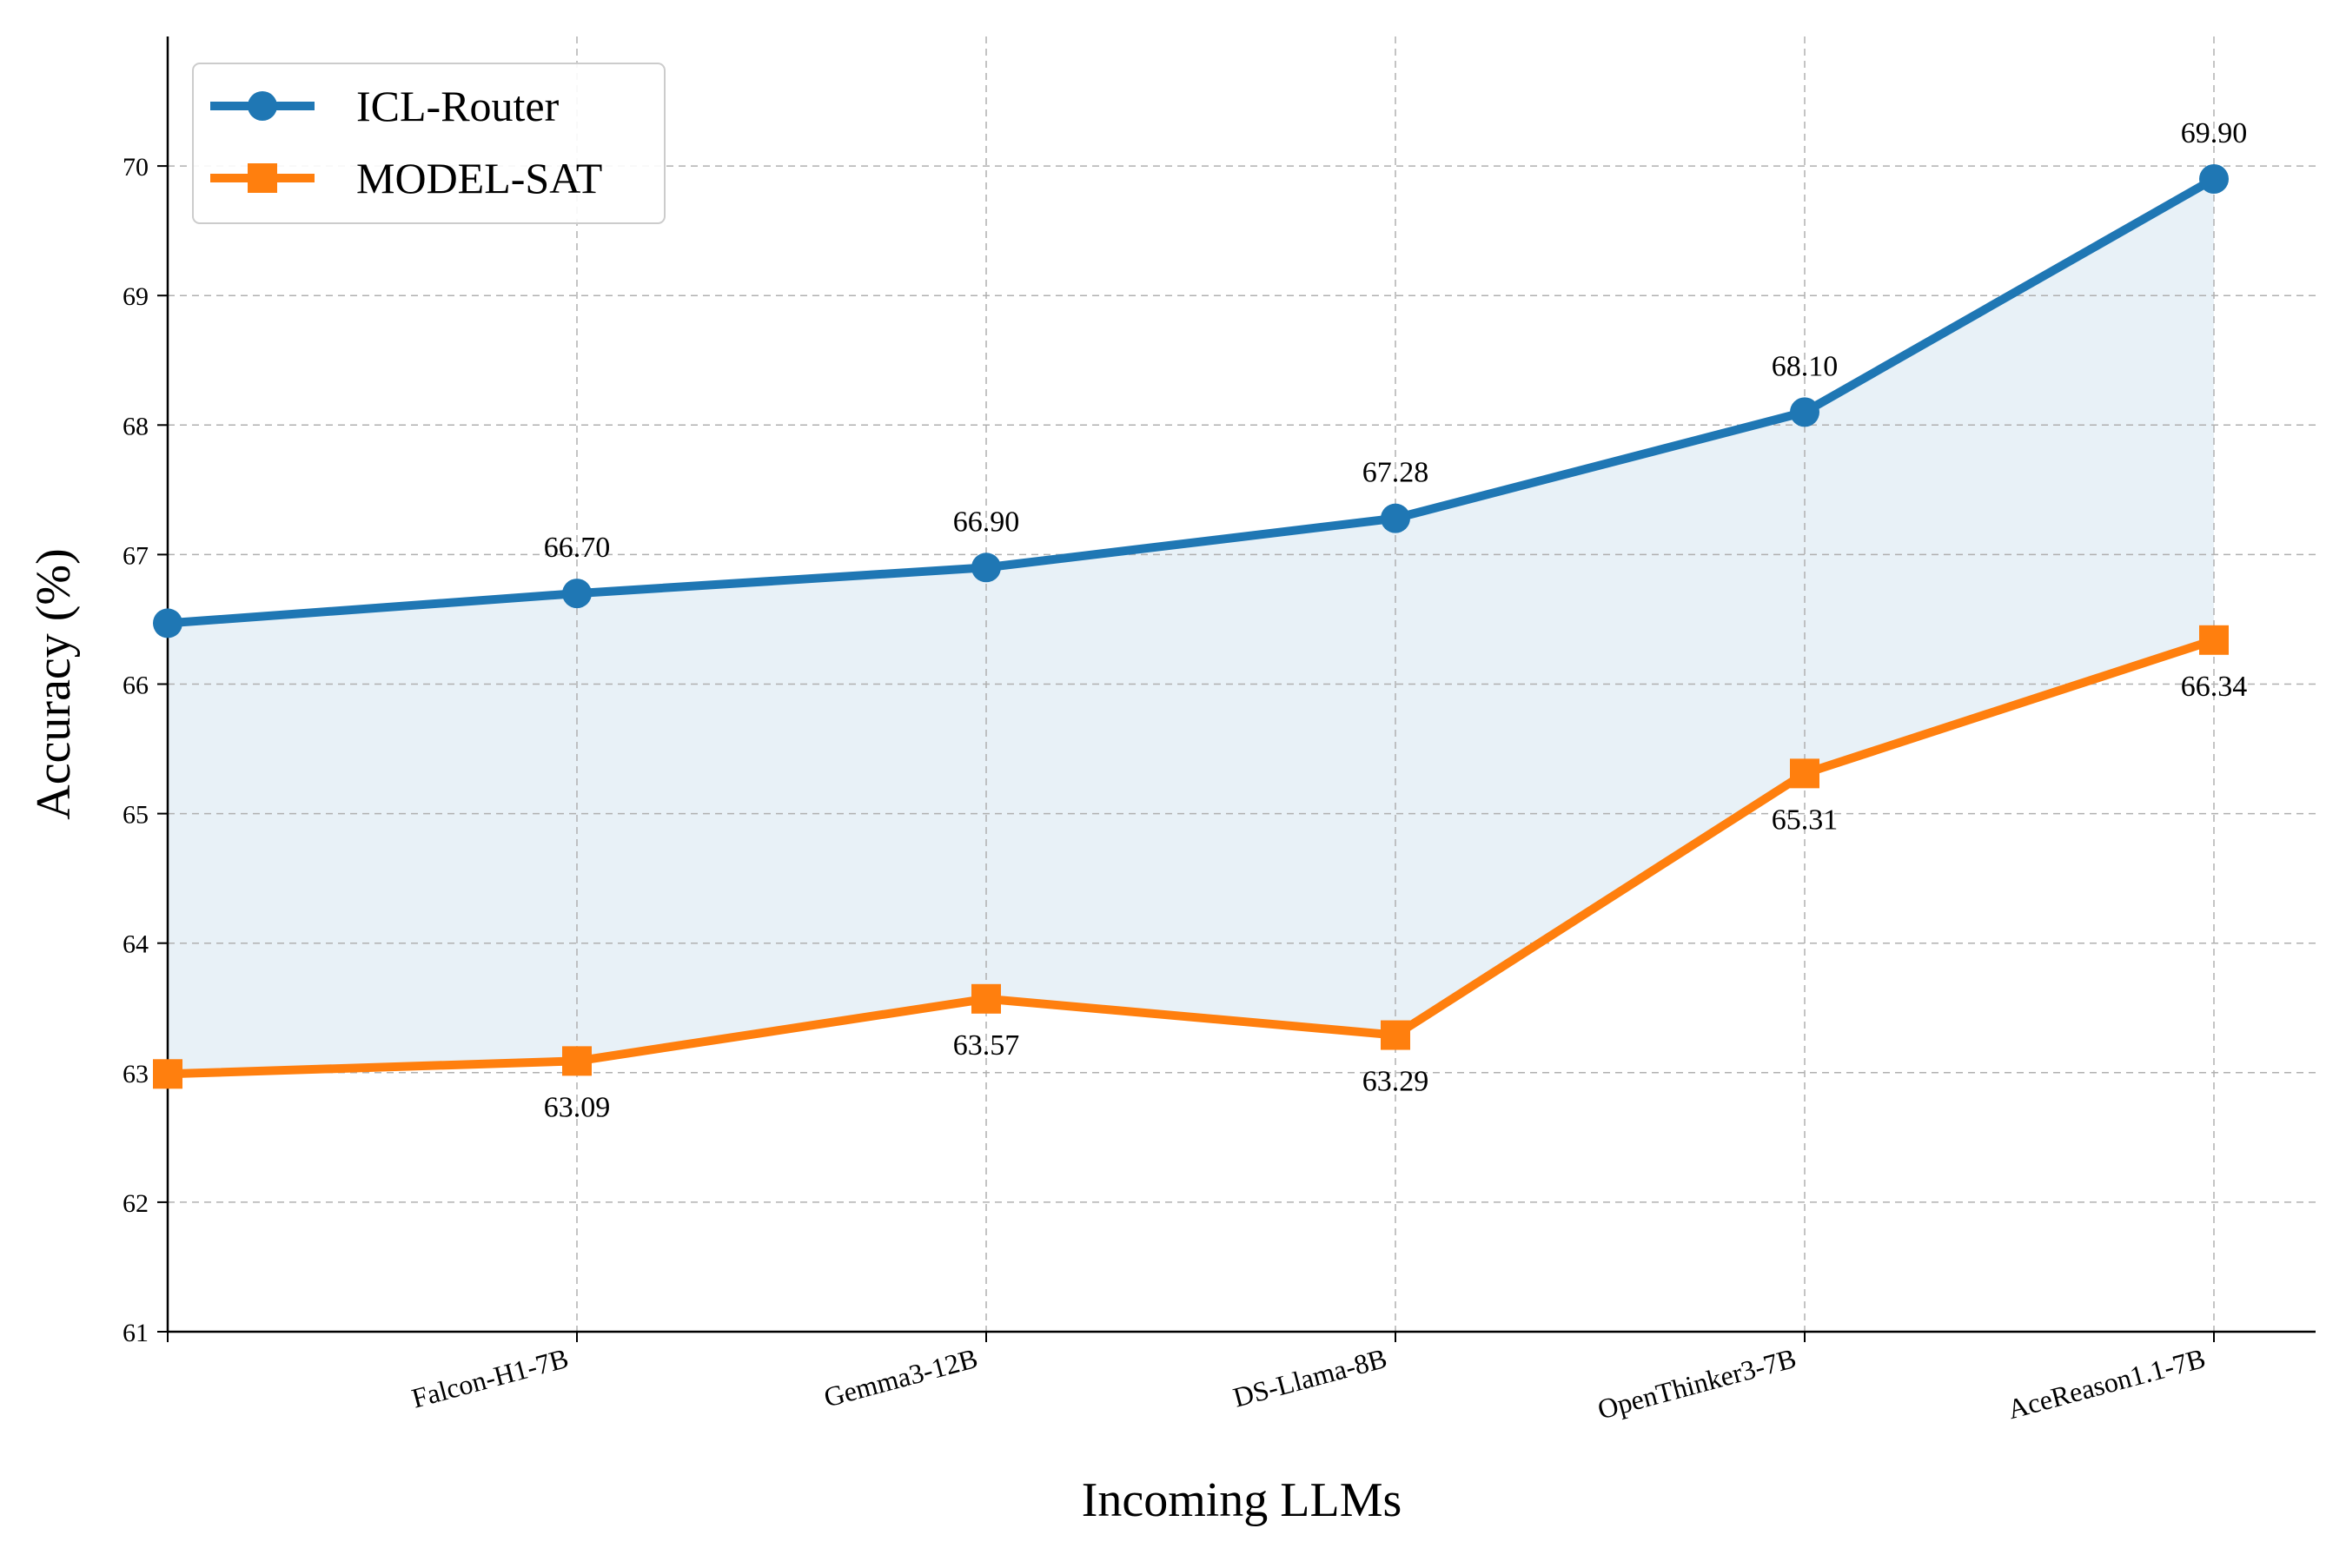  I want to click on y-tick-label: 70, so click(136, 167).